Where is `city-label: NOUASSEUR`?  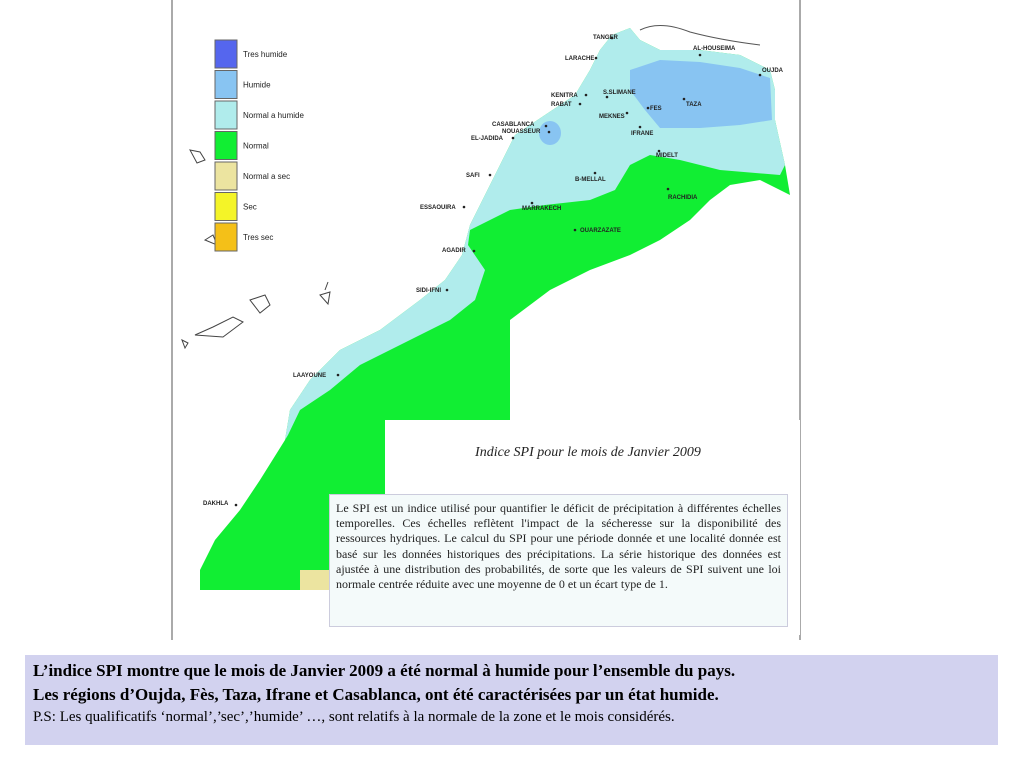 city-label: NOUASSEUR is located at coordinates (521, 132).